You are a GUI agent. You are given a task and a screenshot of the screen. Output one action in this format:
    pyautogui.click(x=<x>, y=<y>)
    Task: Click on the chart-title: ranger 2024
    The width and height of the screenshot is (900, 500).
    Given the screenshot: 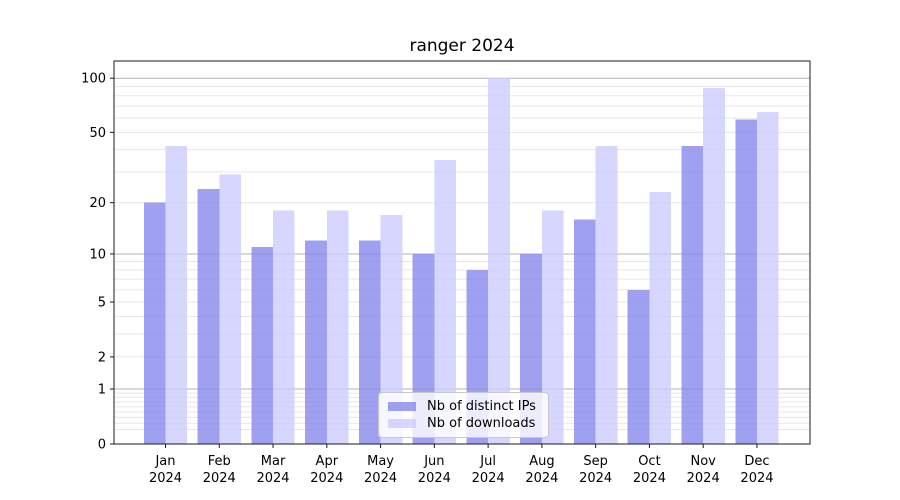 What is the action you would take?
    pyautogui.click(x=462, y=46)
    